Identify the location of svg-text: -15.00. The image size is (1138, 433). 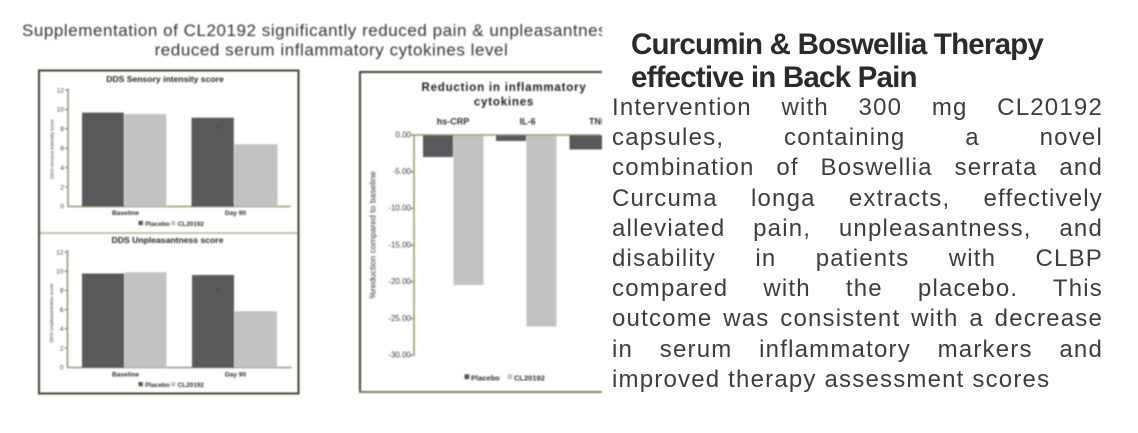
(399, 244).